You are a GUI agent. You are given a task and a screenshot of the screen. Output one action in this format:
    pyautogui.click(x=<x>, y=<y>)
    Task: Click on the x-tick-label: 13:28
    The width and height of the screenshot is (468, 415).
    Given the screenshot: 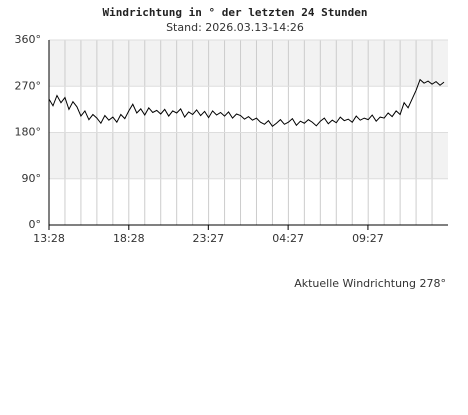 What is the action you would take?
    pyautogui.click(x=49, y=238)
    